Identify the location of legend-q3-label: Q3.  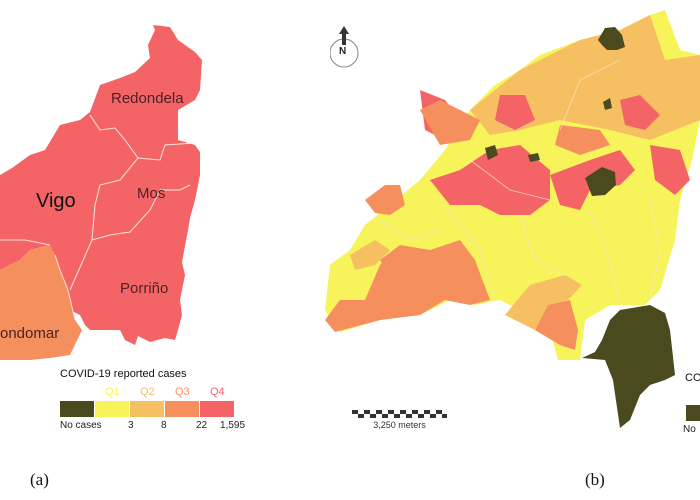
(182, 392).